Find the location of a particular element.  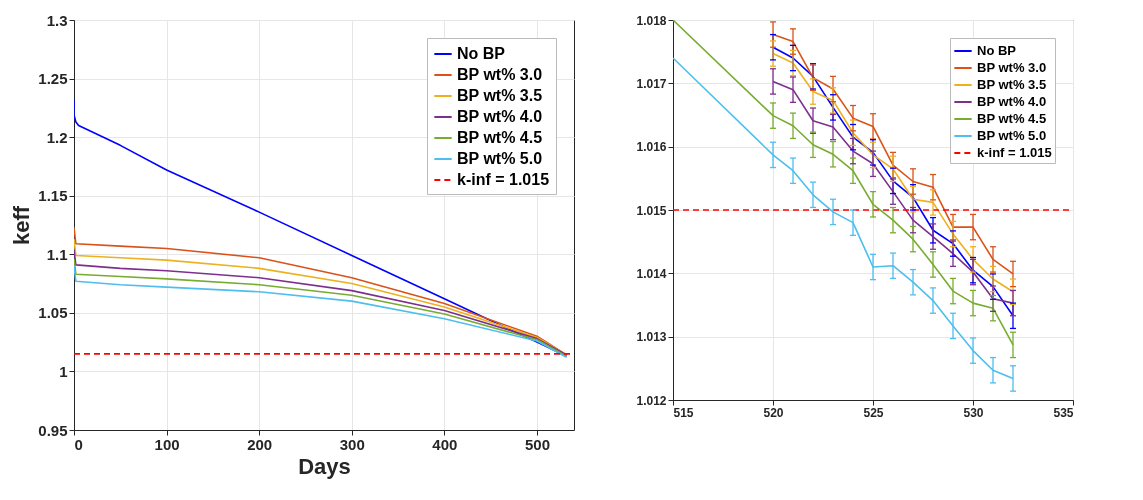

y-tick-label: 0.95 is located at coordinates (53, 430).